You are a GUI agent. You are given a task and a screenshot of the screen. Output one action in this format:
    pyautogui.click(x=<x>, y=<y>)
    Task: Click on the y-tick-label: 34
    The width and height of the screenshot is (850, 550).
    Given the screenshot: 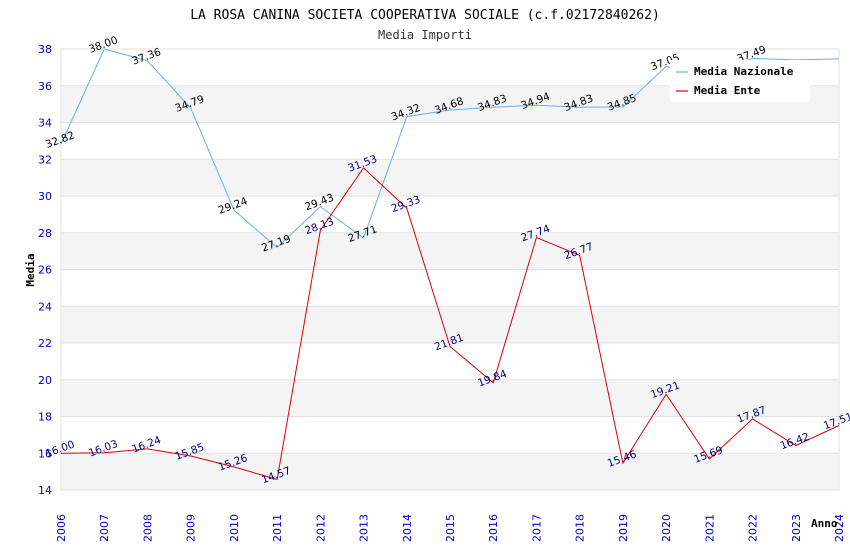 What is the action you would take?
    pyautogui.click(x=45, y=123)
    